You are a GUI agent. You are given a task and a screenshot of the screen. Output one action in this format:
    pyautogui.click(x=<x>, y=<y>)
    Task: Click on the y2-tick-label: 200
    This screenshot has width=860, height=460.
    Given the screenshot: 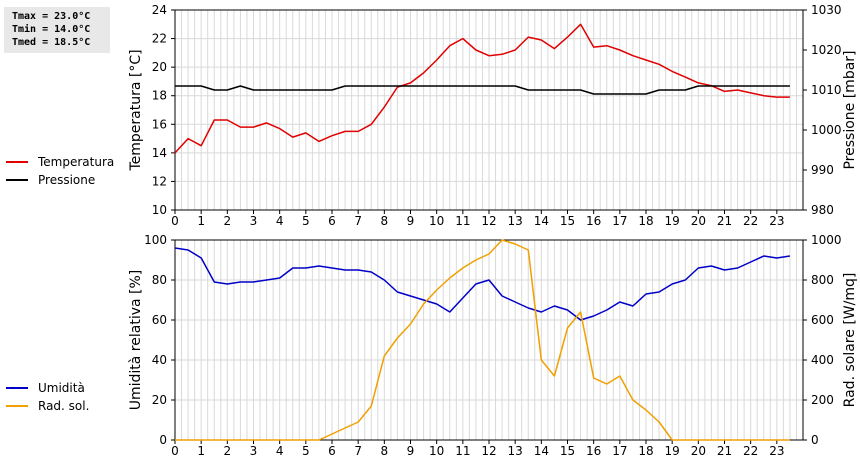 What is the action you would take?
    pyautogui.click(x=822, y=400)
    